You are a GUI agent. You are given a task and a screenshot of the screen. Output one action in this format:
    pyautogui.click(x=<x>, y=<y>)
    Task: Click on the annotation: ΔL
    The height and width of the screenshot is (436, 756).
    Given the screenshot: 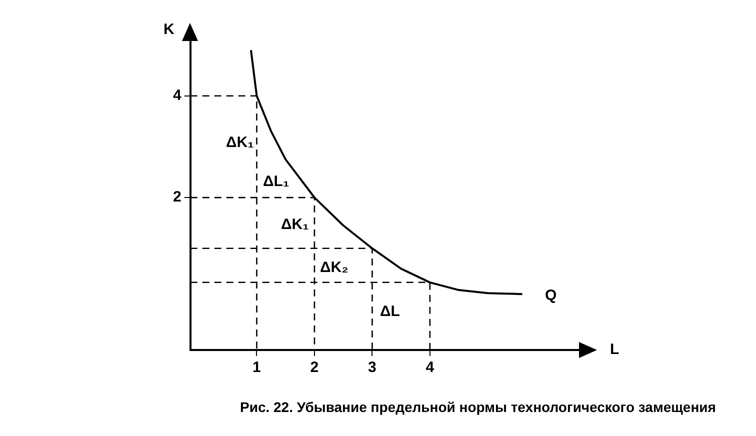 What is the action you would take?
    pyautogui.click(x=390, y=312)
    